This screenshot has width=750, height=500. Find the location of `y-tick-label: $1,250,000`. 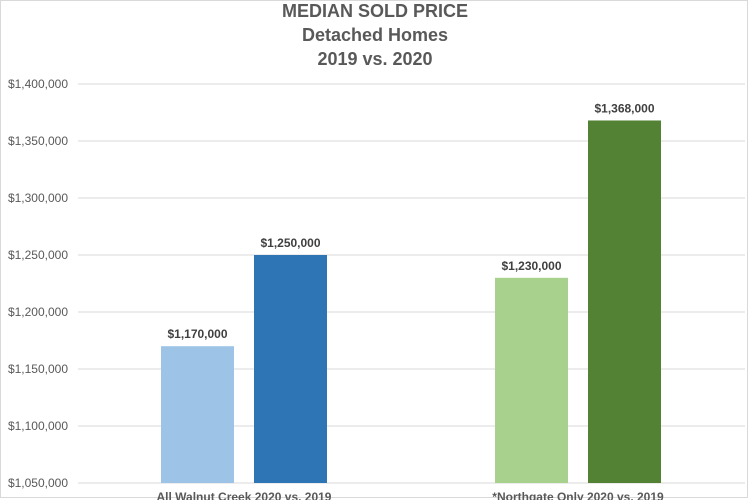

y-tick-label: $1,250,000 is located at coordinates (38, 255).